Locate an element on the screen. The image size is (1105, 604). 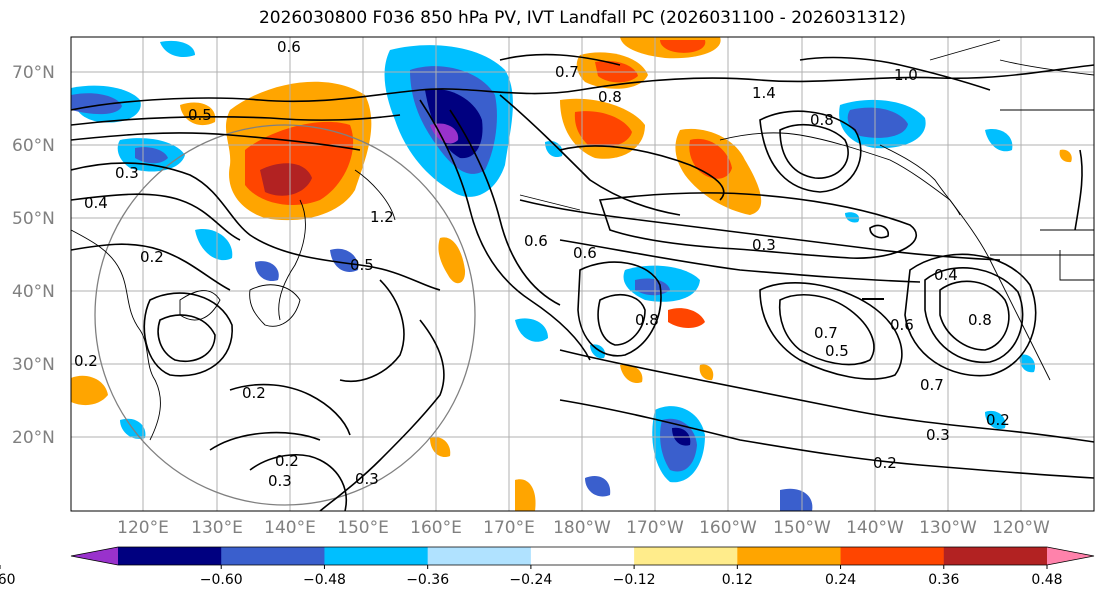
colorbar-tick-label: −0.12 is located at coordinates (634, 580).